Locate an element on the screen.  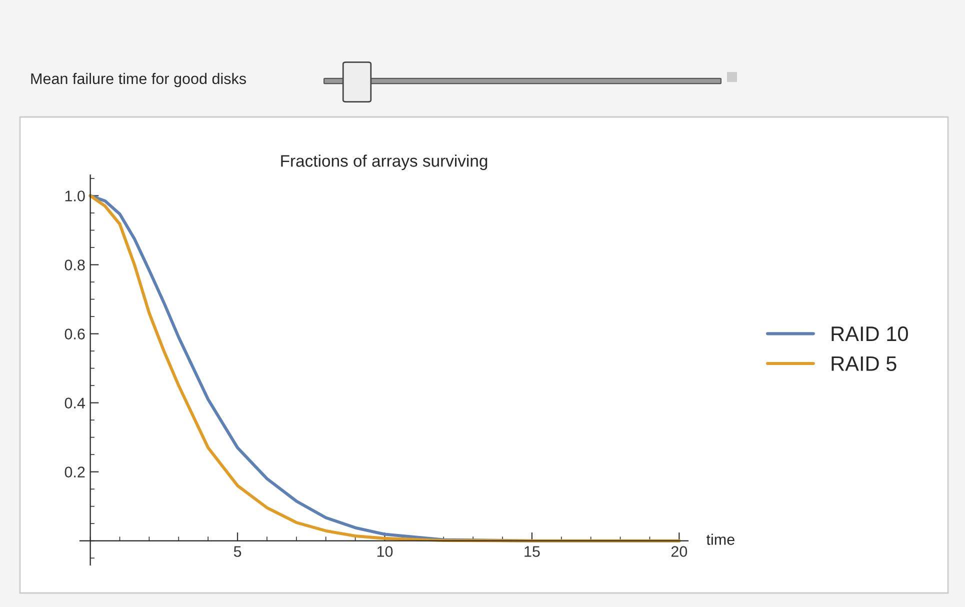
legend-label: RAID 10 is located at coordinates (870, 334).